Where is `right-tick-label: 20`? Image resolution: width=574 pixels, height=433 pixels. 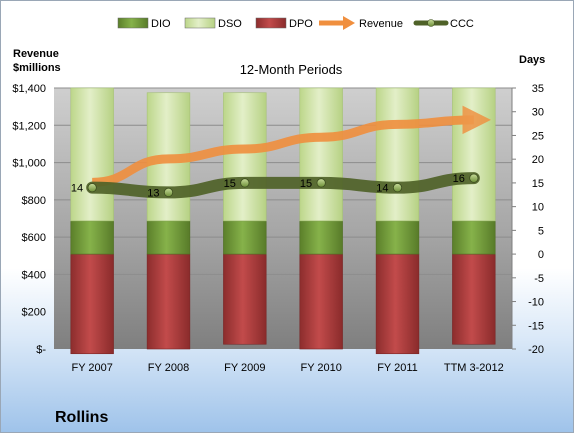 right-tick-label: 20 is located at coordinates (538, 160).